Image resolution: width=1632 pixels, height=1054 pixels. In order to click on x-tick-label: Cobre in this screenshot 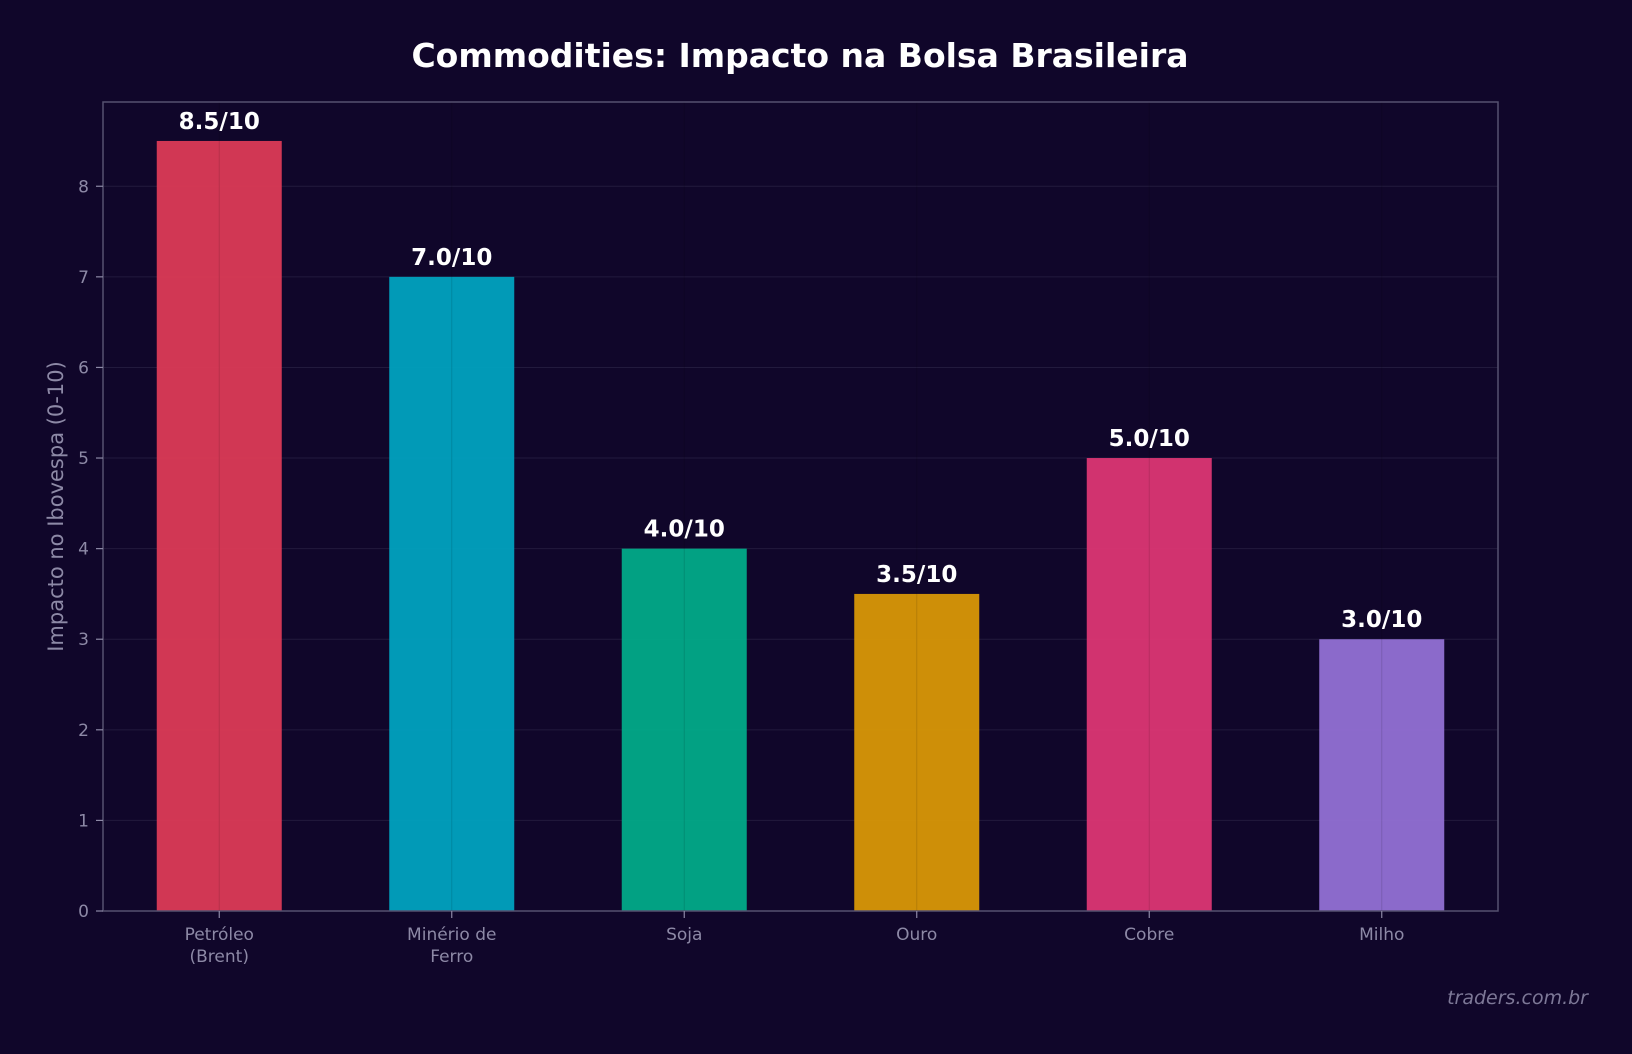, I will do `click(1149, 935)`.